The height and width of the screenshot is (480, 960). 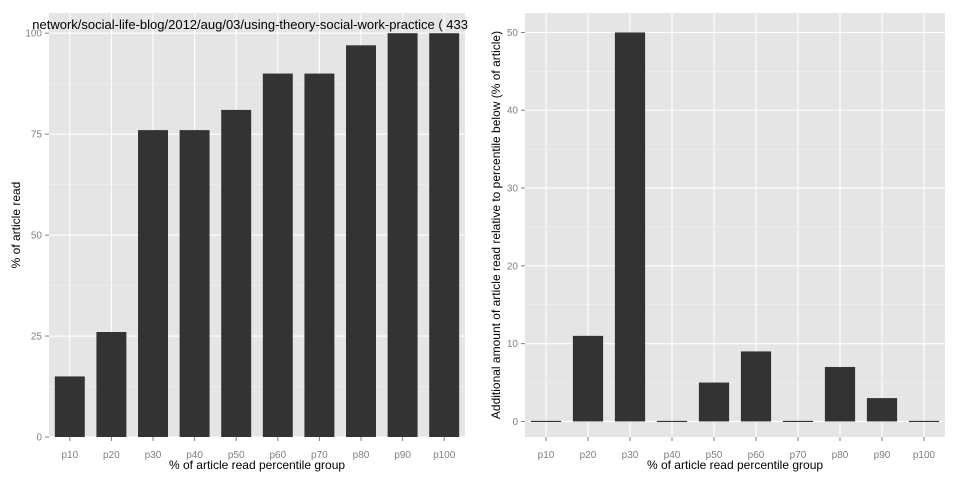 What do you see at coordinates (444, 235) in the screenshot?
I see `bar-p100` at bounding box center [444, 235].